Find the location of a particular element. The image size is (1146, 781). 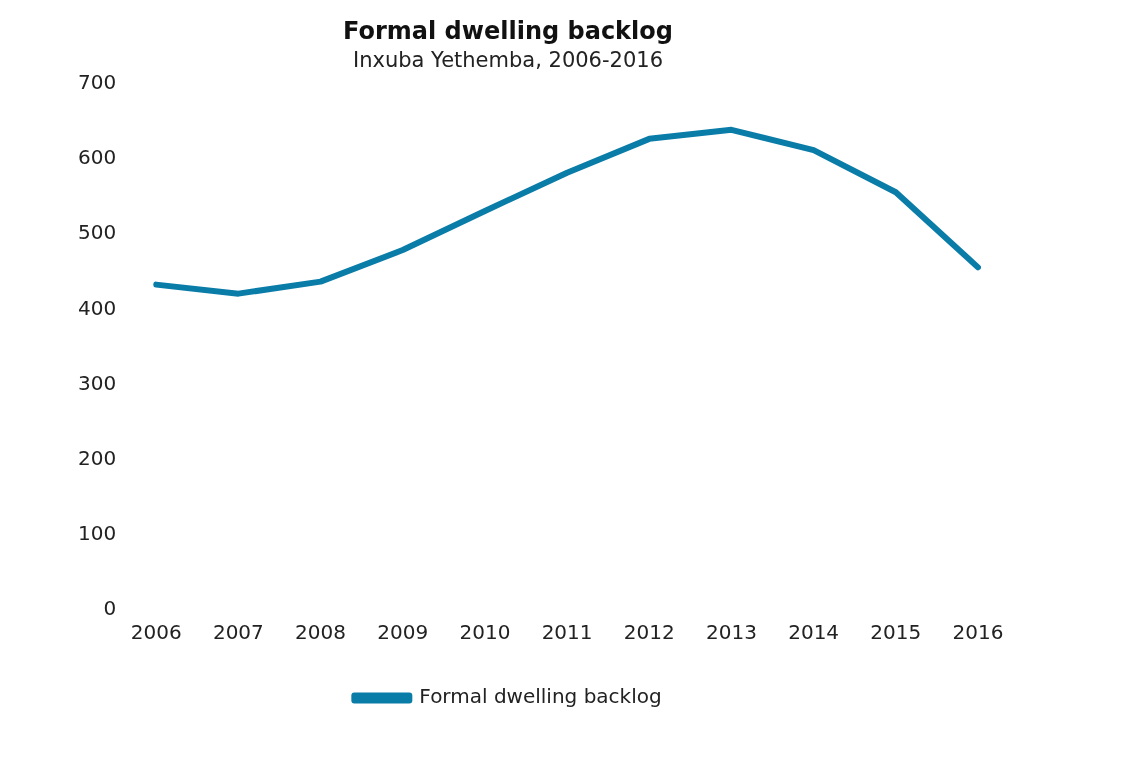

x-tick-label: 2015 is located at coordinates (896, 632).